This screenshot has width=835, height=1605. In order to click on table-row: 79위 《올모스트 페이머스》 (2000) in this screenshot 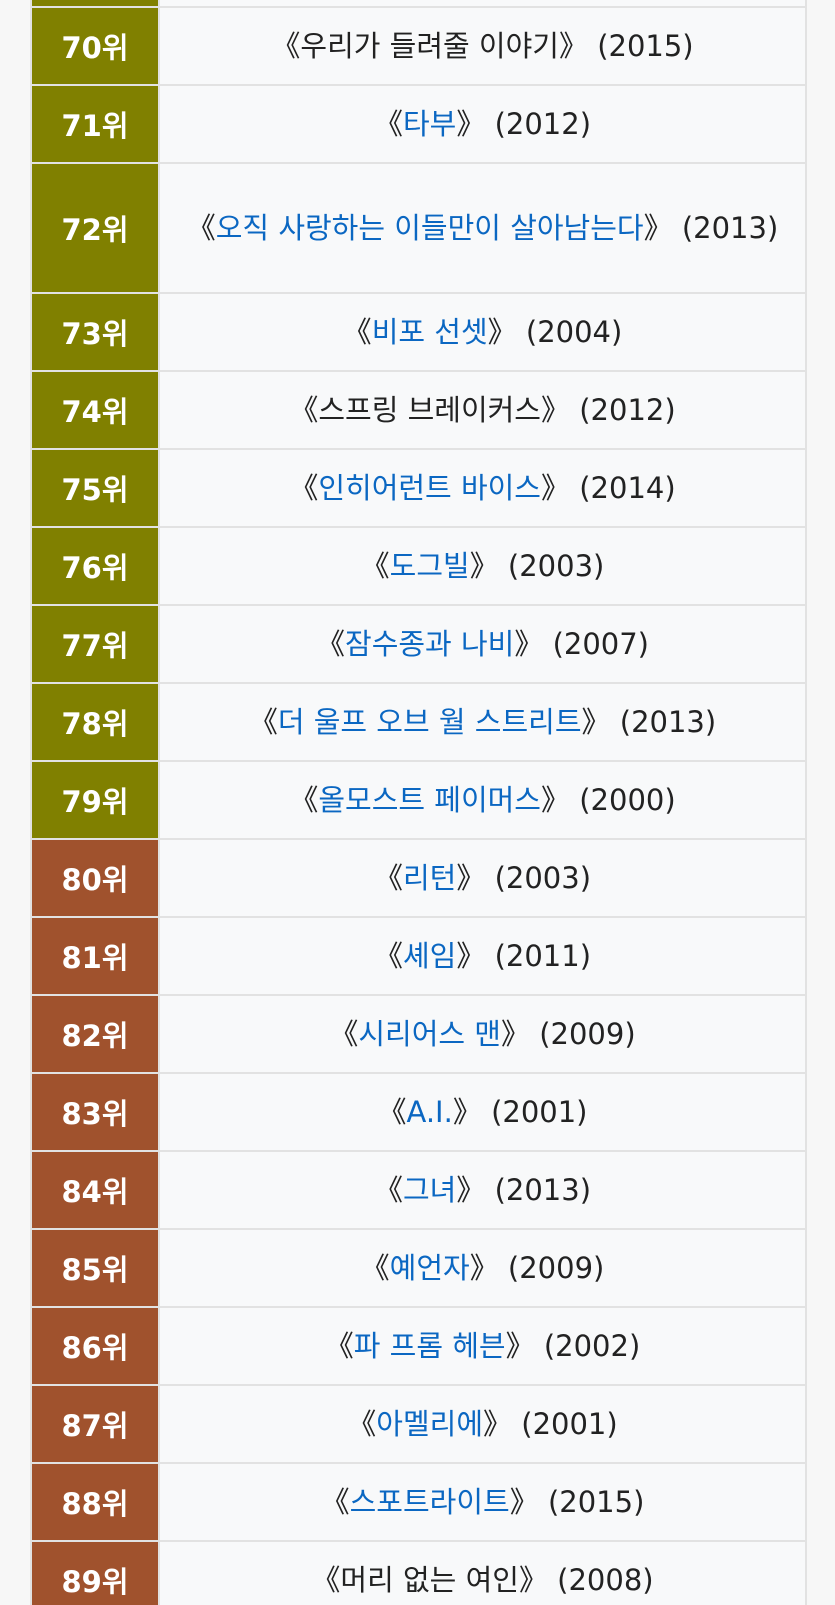, I will do `click(418, 800)`.